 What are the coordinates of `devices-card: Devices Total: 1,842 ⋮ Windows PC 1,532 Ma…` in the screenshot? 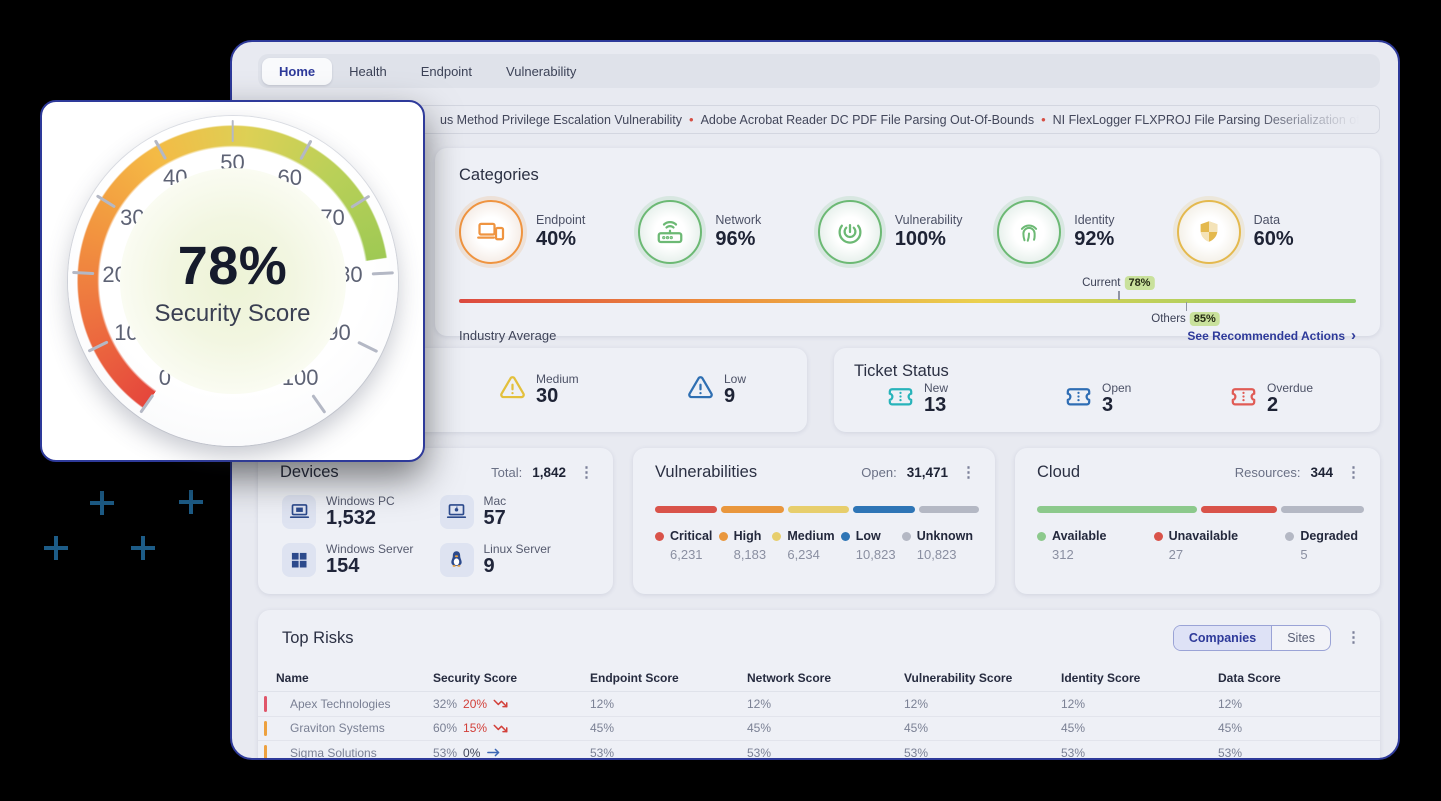 It's located at (435, 521).